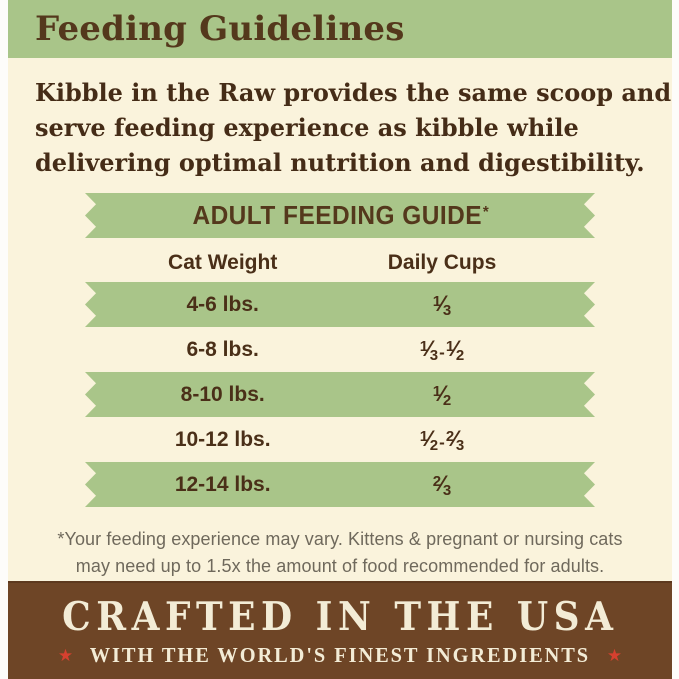 This screenshot has width=679, height=679. What do you see at coordinates (340, 263) in the screenshot?
I see `table-column-headers: Cat Weight Daily Cups` at bounding box center [340, 263].